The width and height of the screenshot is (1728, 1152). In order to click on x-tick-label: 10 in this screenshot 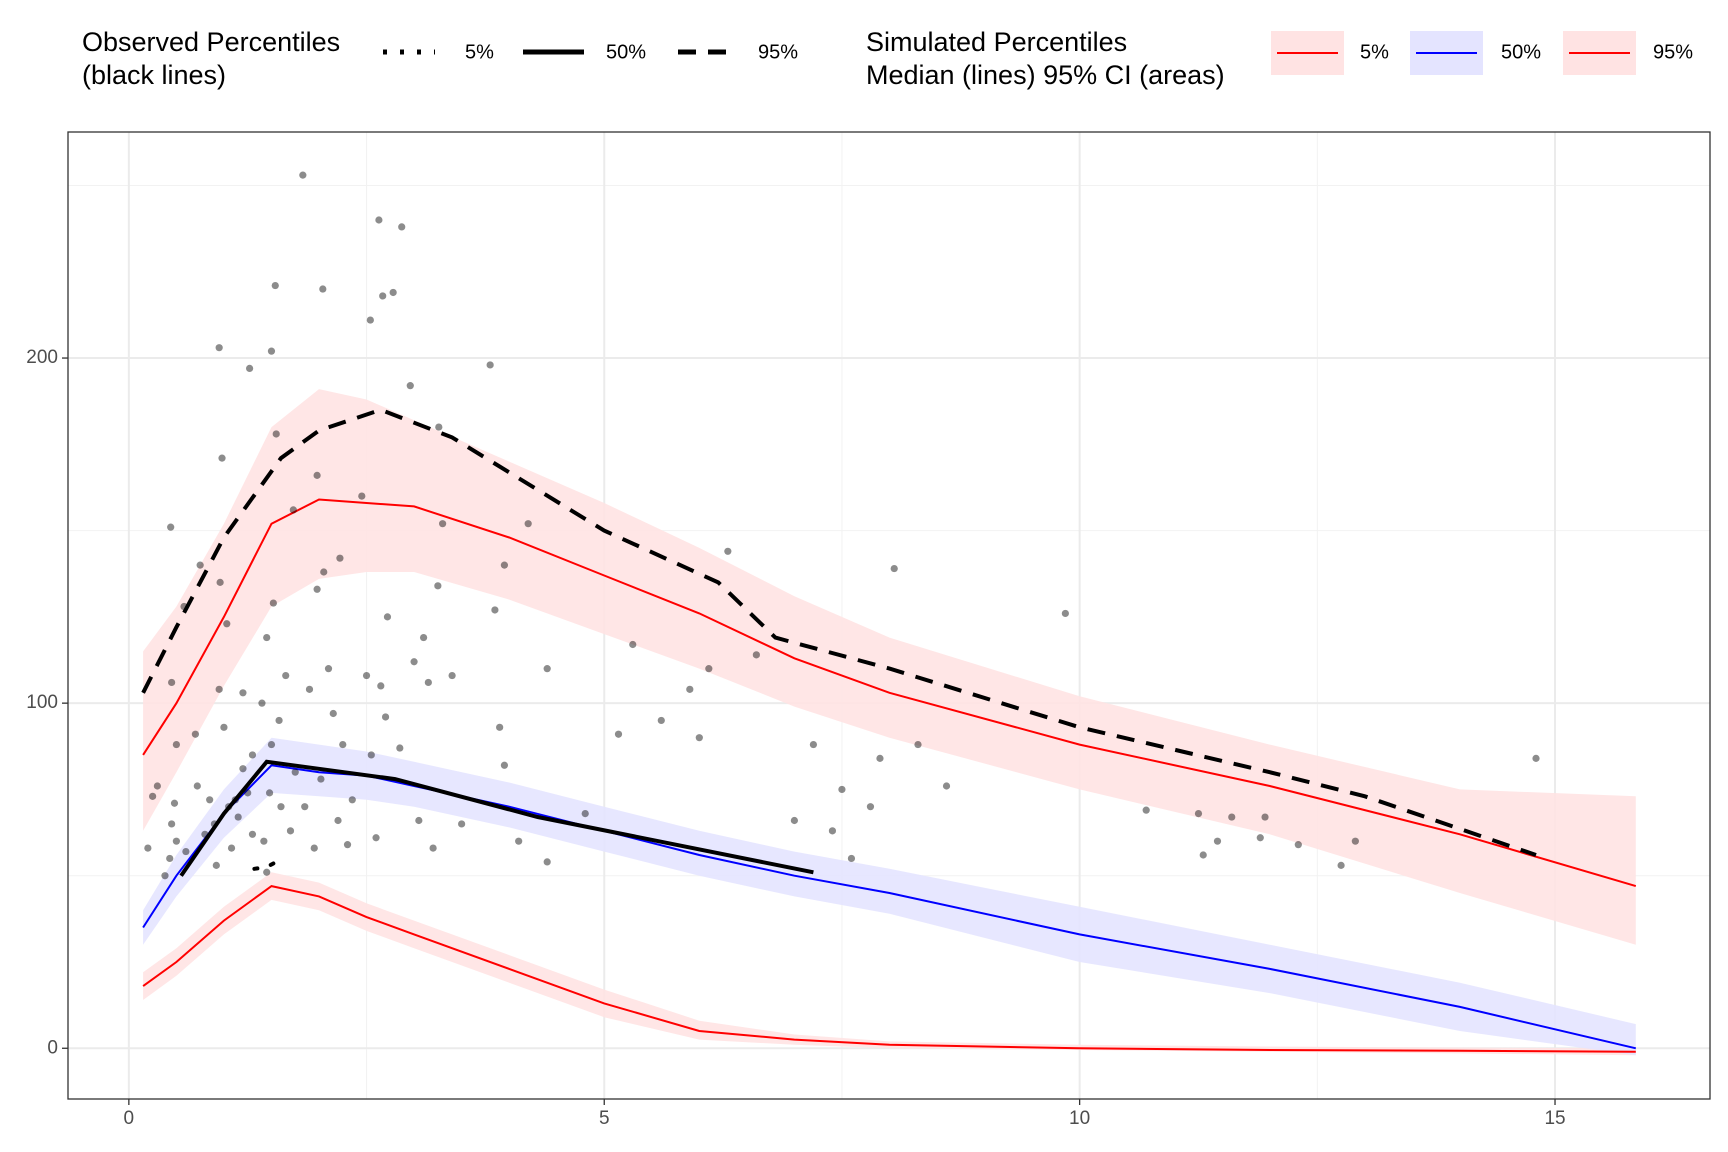, I will do `click(1079, 1118)`.